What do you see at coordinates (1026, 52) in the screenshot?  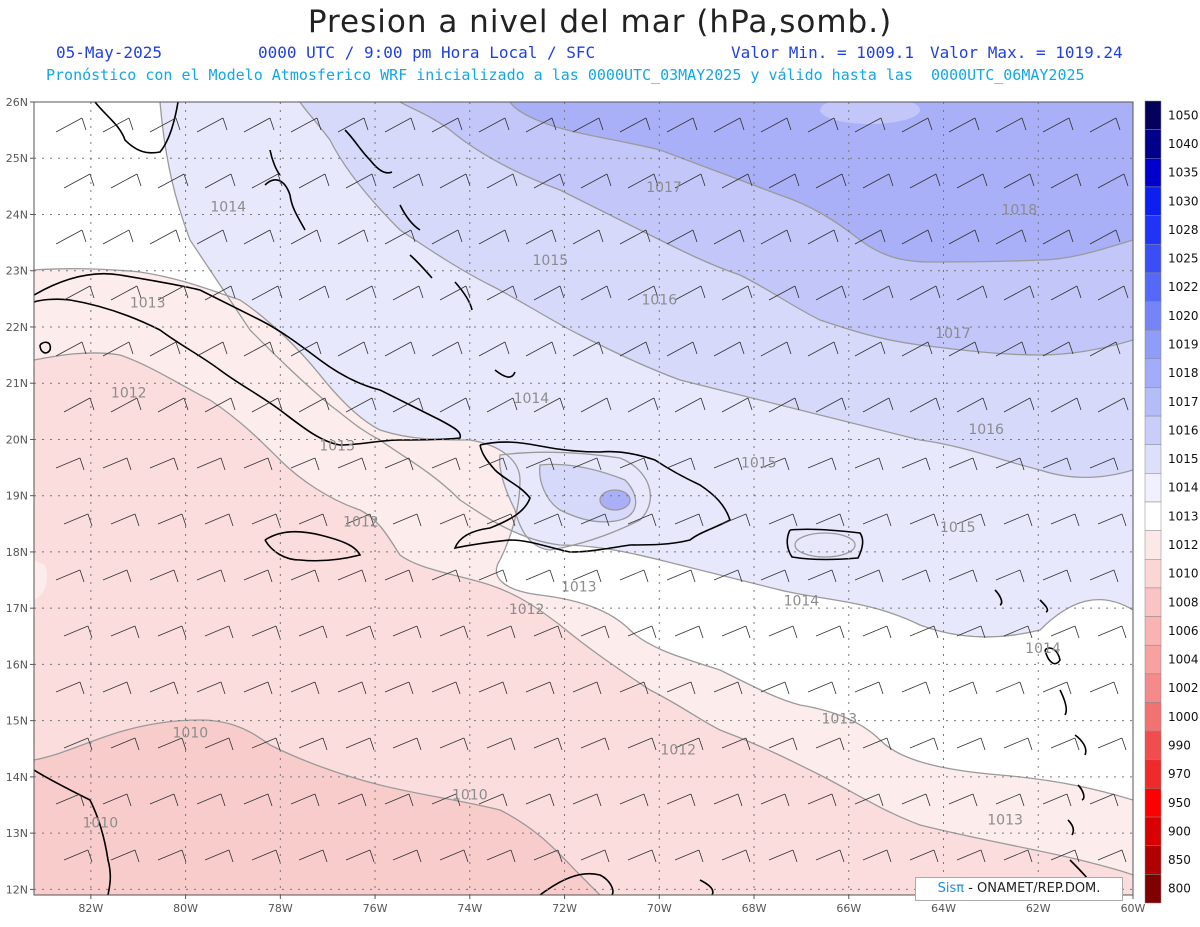 I see `max-value: Valor Max. = 1019.24` at bounding box center [1026, 52].